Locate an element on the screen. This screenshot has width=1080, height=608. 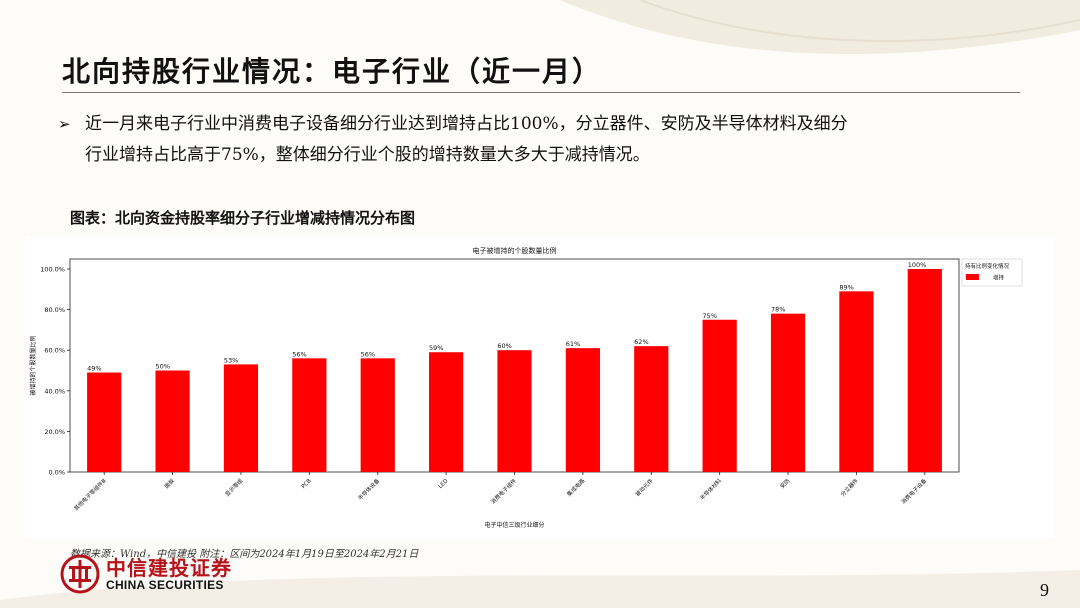
bar-data-label: 62% is located at coordinates (641, 342).